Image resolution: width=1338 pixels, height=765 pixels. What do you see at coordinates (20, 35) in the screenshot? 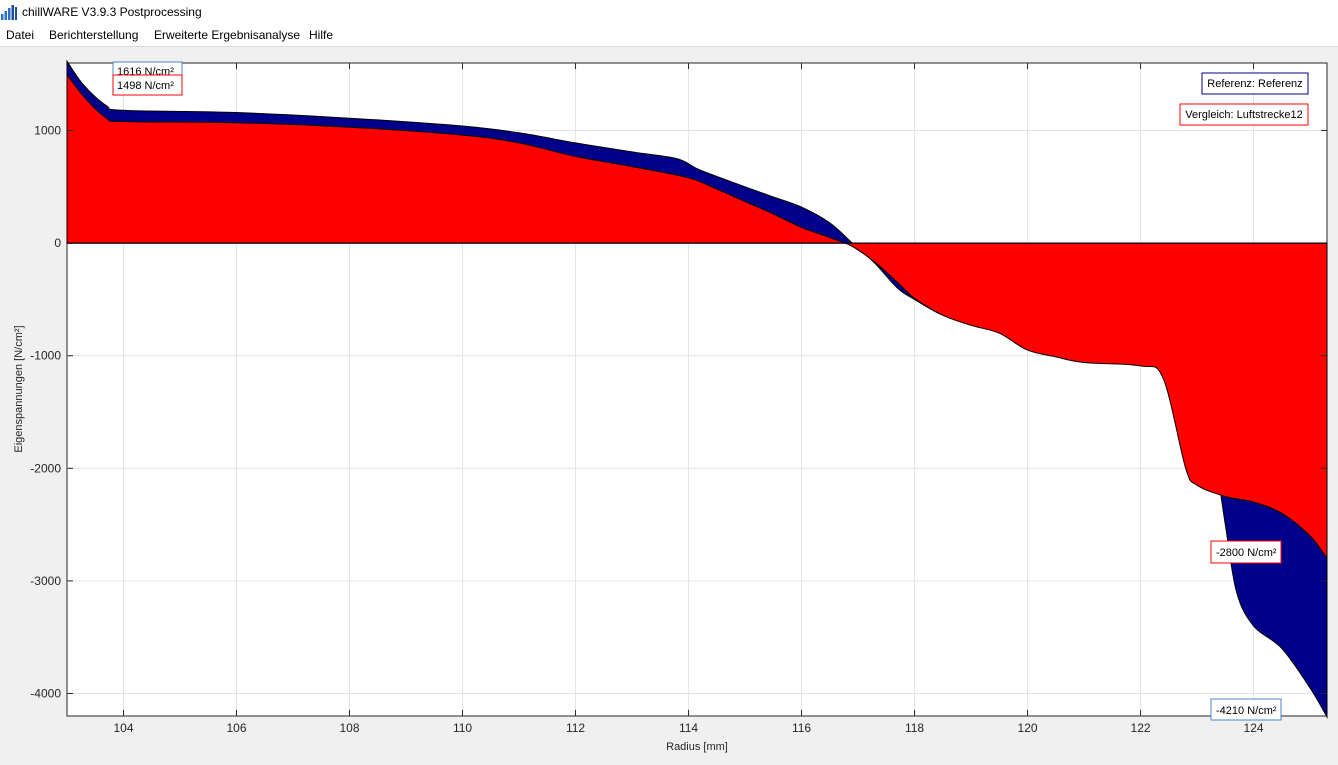
I see `menu-datei: Datei` at bounding box center [20, 35].